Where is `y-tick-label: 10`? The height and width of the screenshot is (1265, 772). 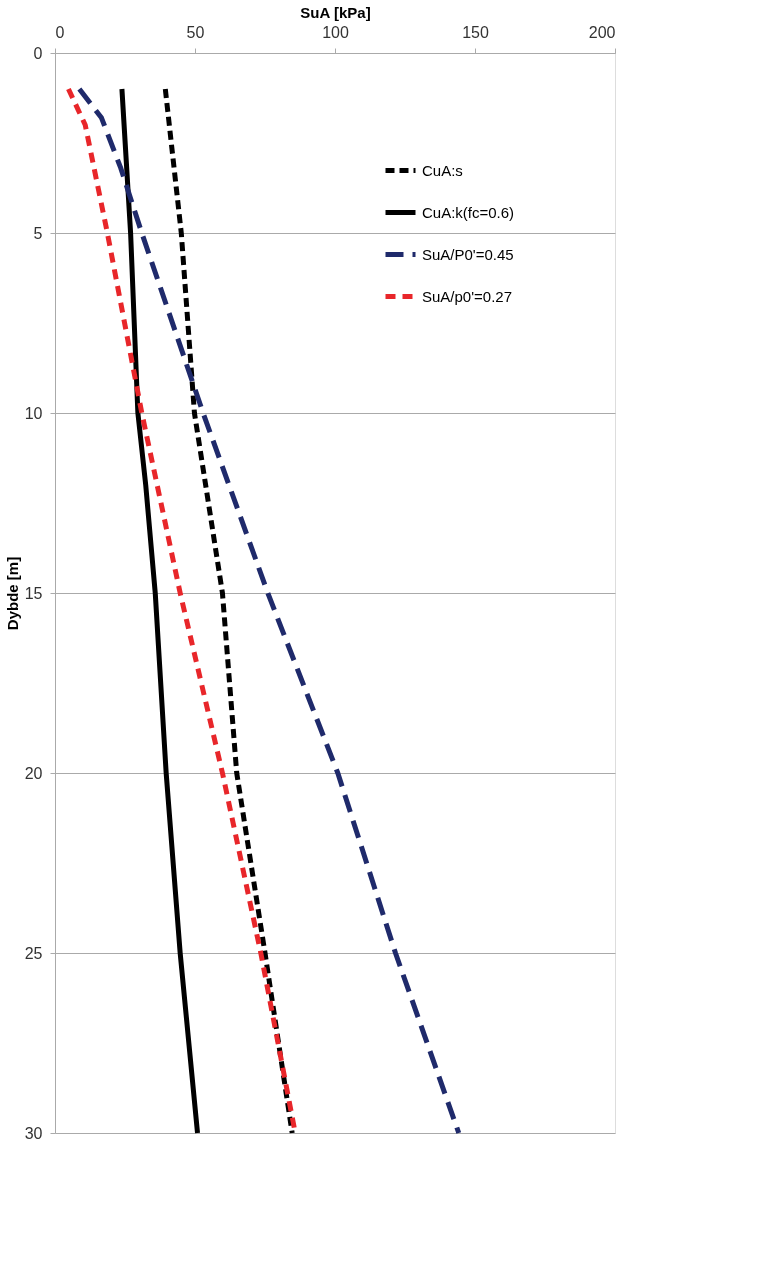 y-tick-label: 10 is located at coordinates (33, 413).